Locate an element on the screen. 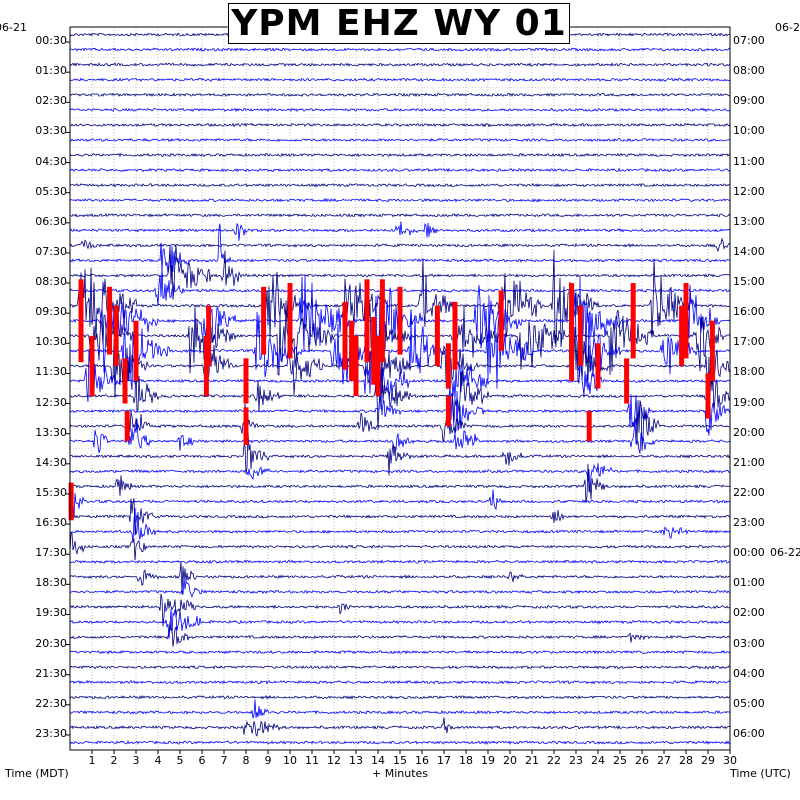 The height and width of the screenshot is (800, 800). right-time-label: 16:00 is located at coordinates (749, 312).